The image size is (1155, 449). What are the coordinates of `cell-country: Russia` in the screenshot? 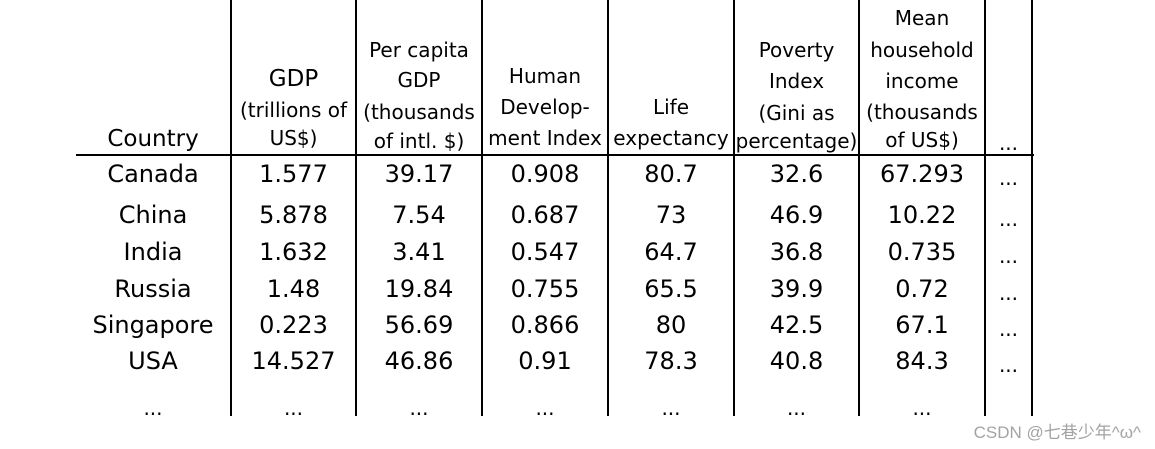 It's located at (153, 289).